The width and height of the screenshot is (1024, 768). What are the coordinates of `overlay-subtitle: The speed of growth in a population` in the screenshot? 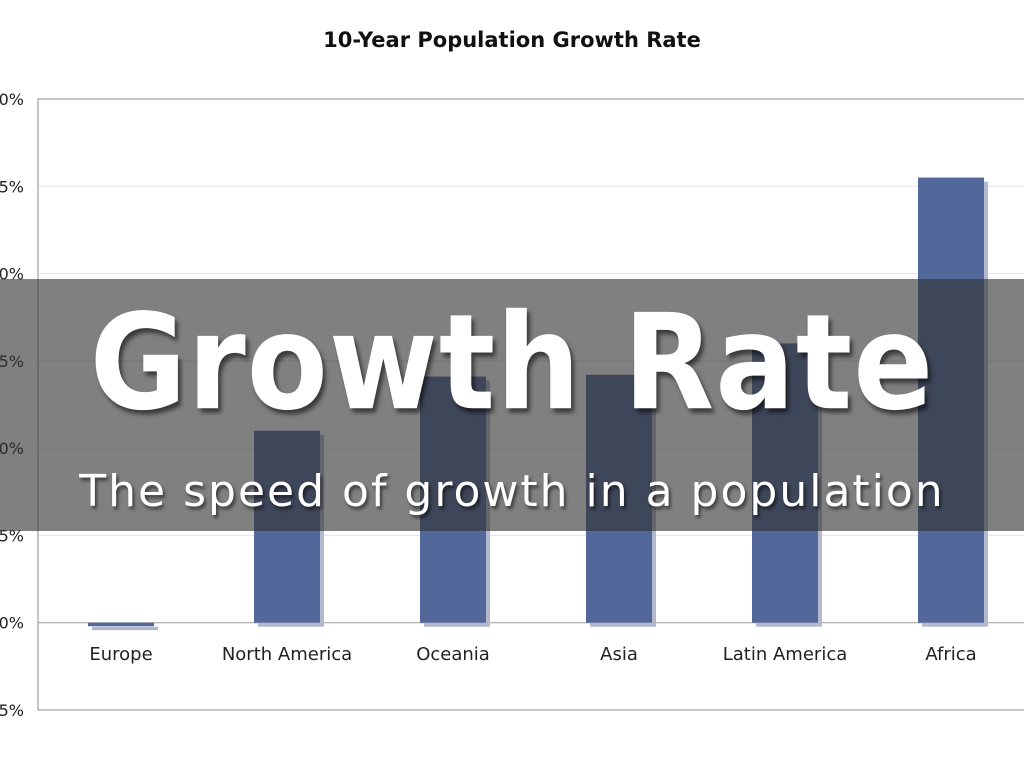 It's located at (512, 491).